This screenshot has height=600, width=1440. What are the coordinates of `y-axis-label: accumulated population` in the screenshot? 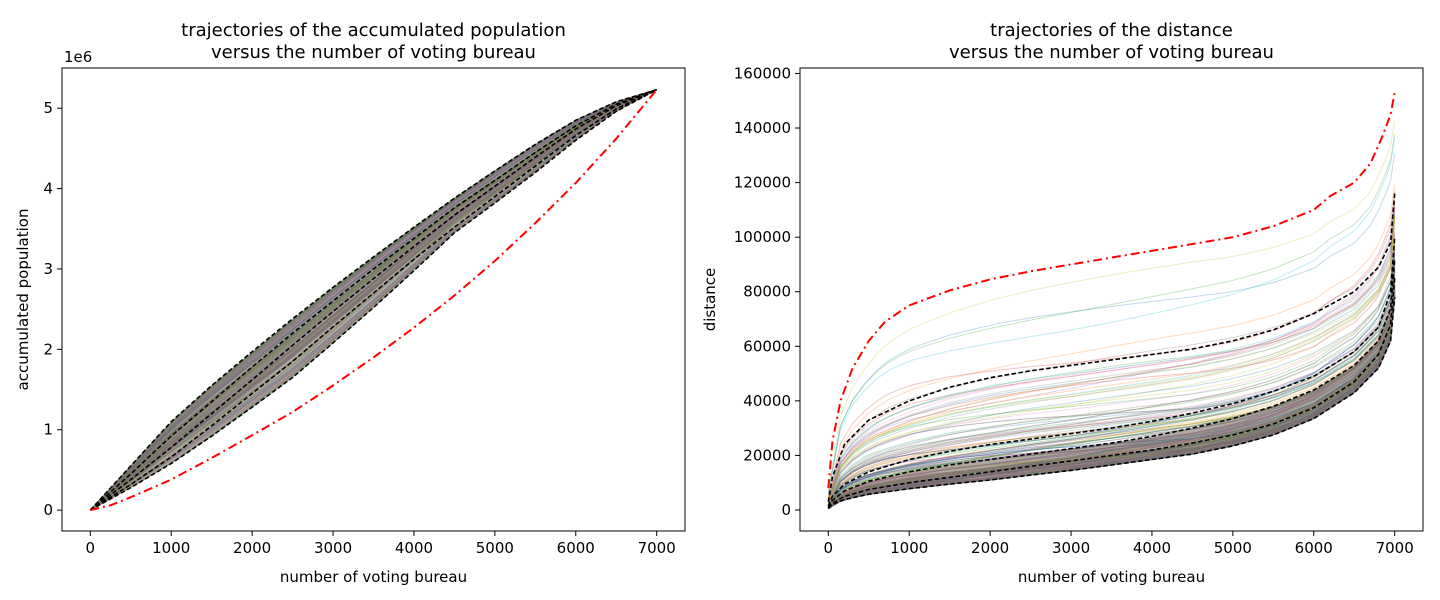 It's located at (23, 300).